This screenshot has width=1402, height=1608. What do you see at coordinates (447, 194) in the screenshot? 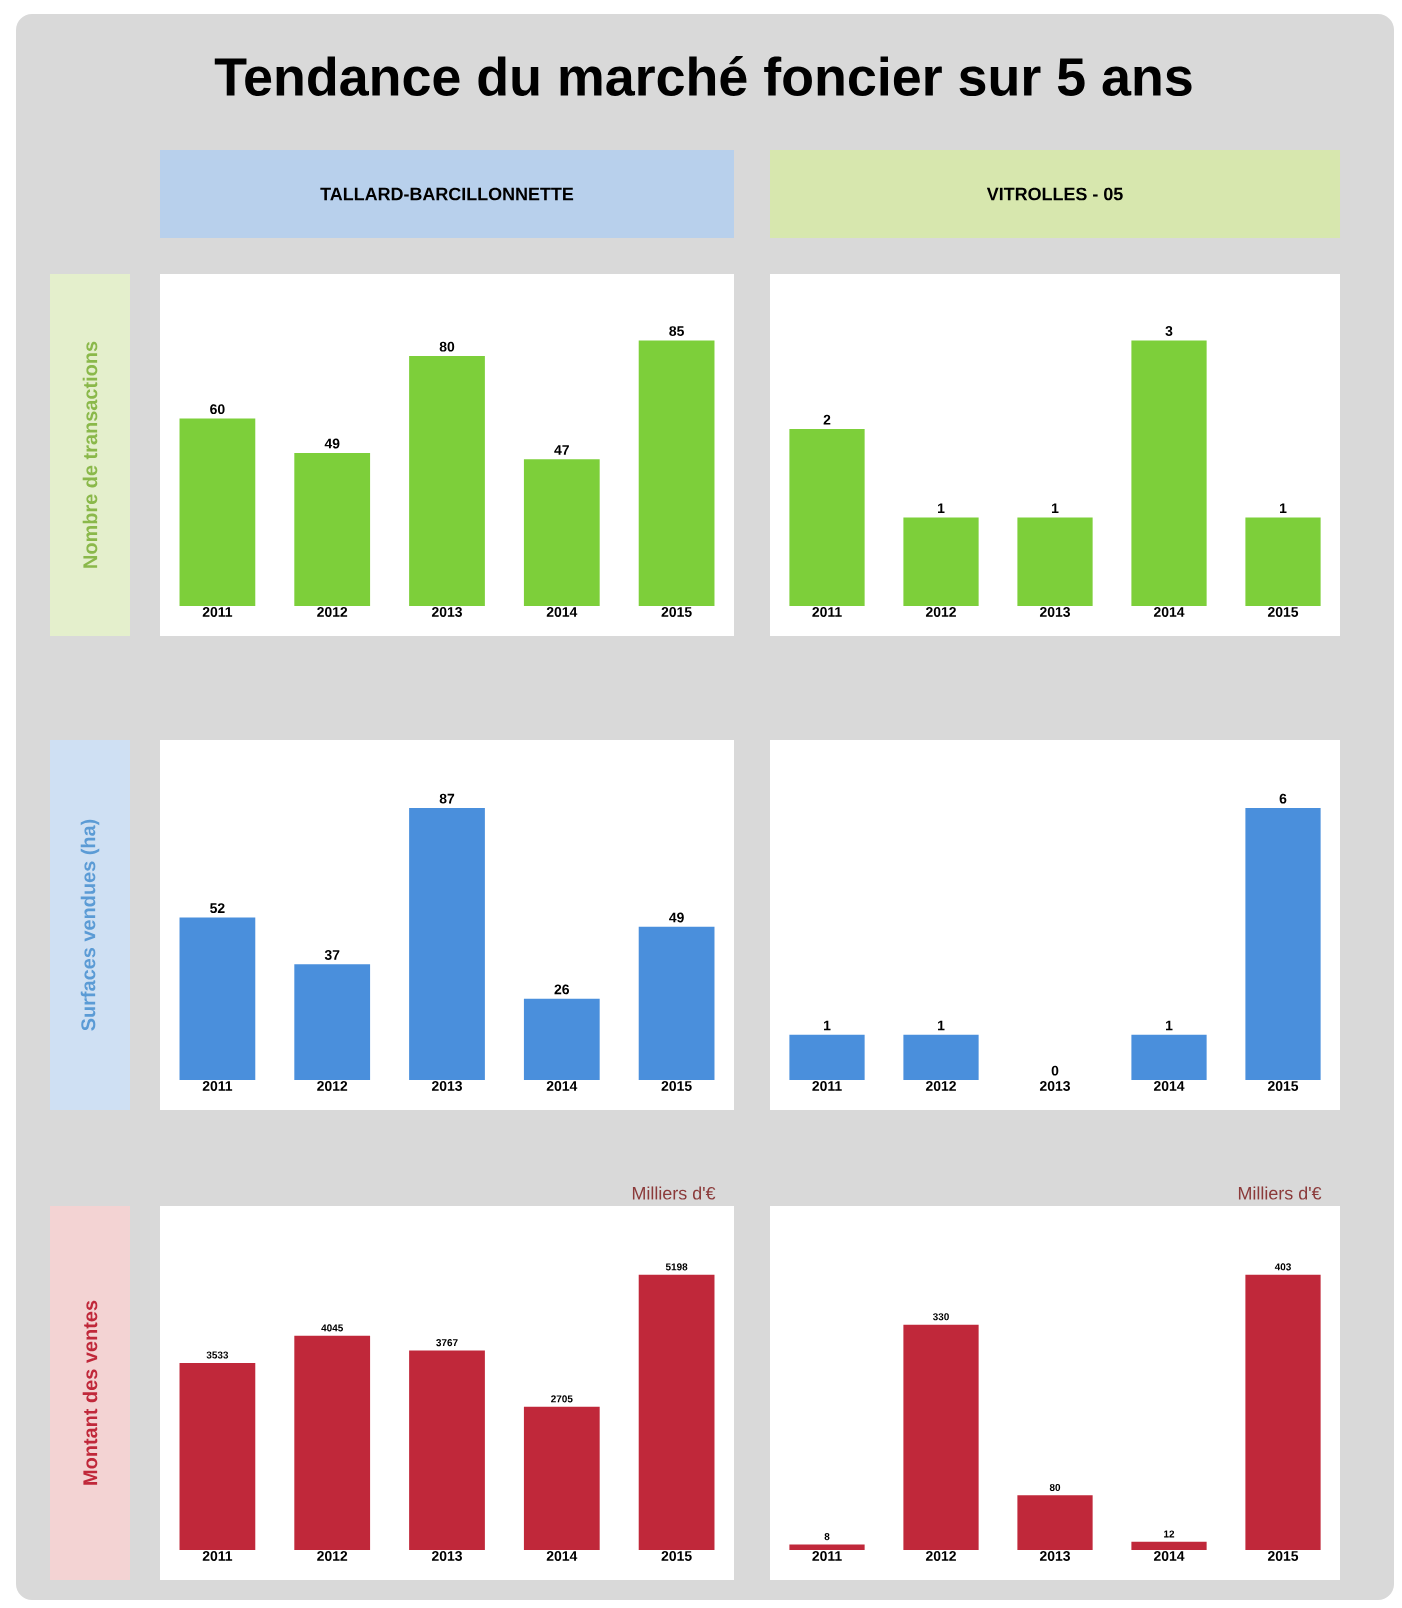
I see `chart-title: TALLARD-BARCILLONNETTE` at bounding box center [447, 194].